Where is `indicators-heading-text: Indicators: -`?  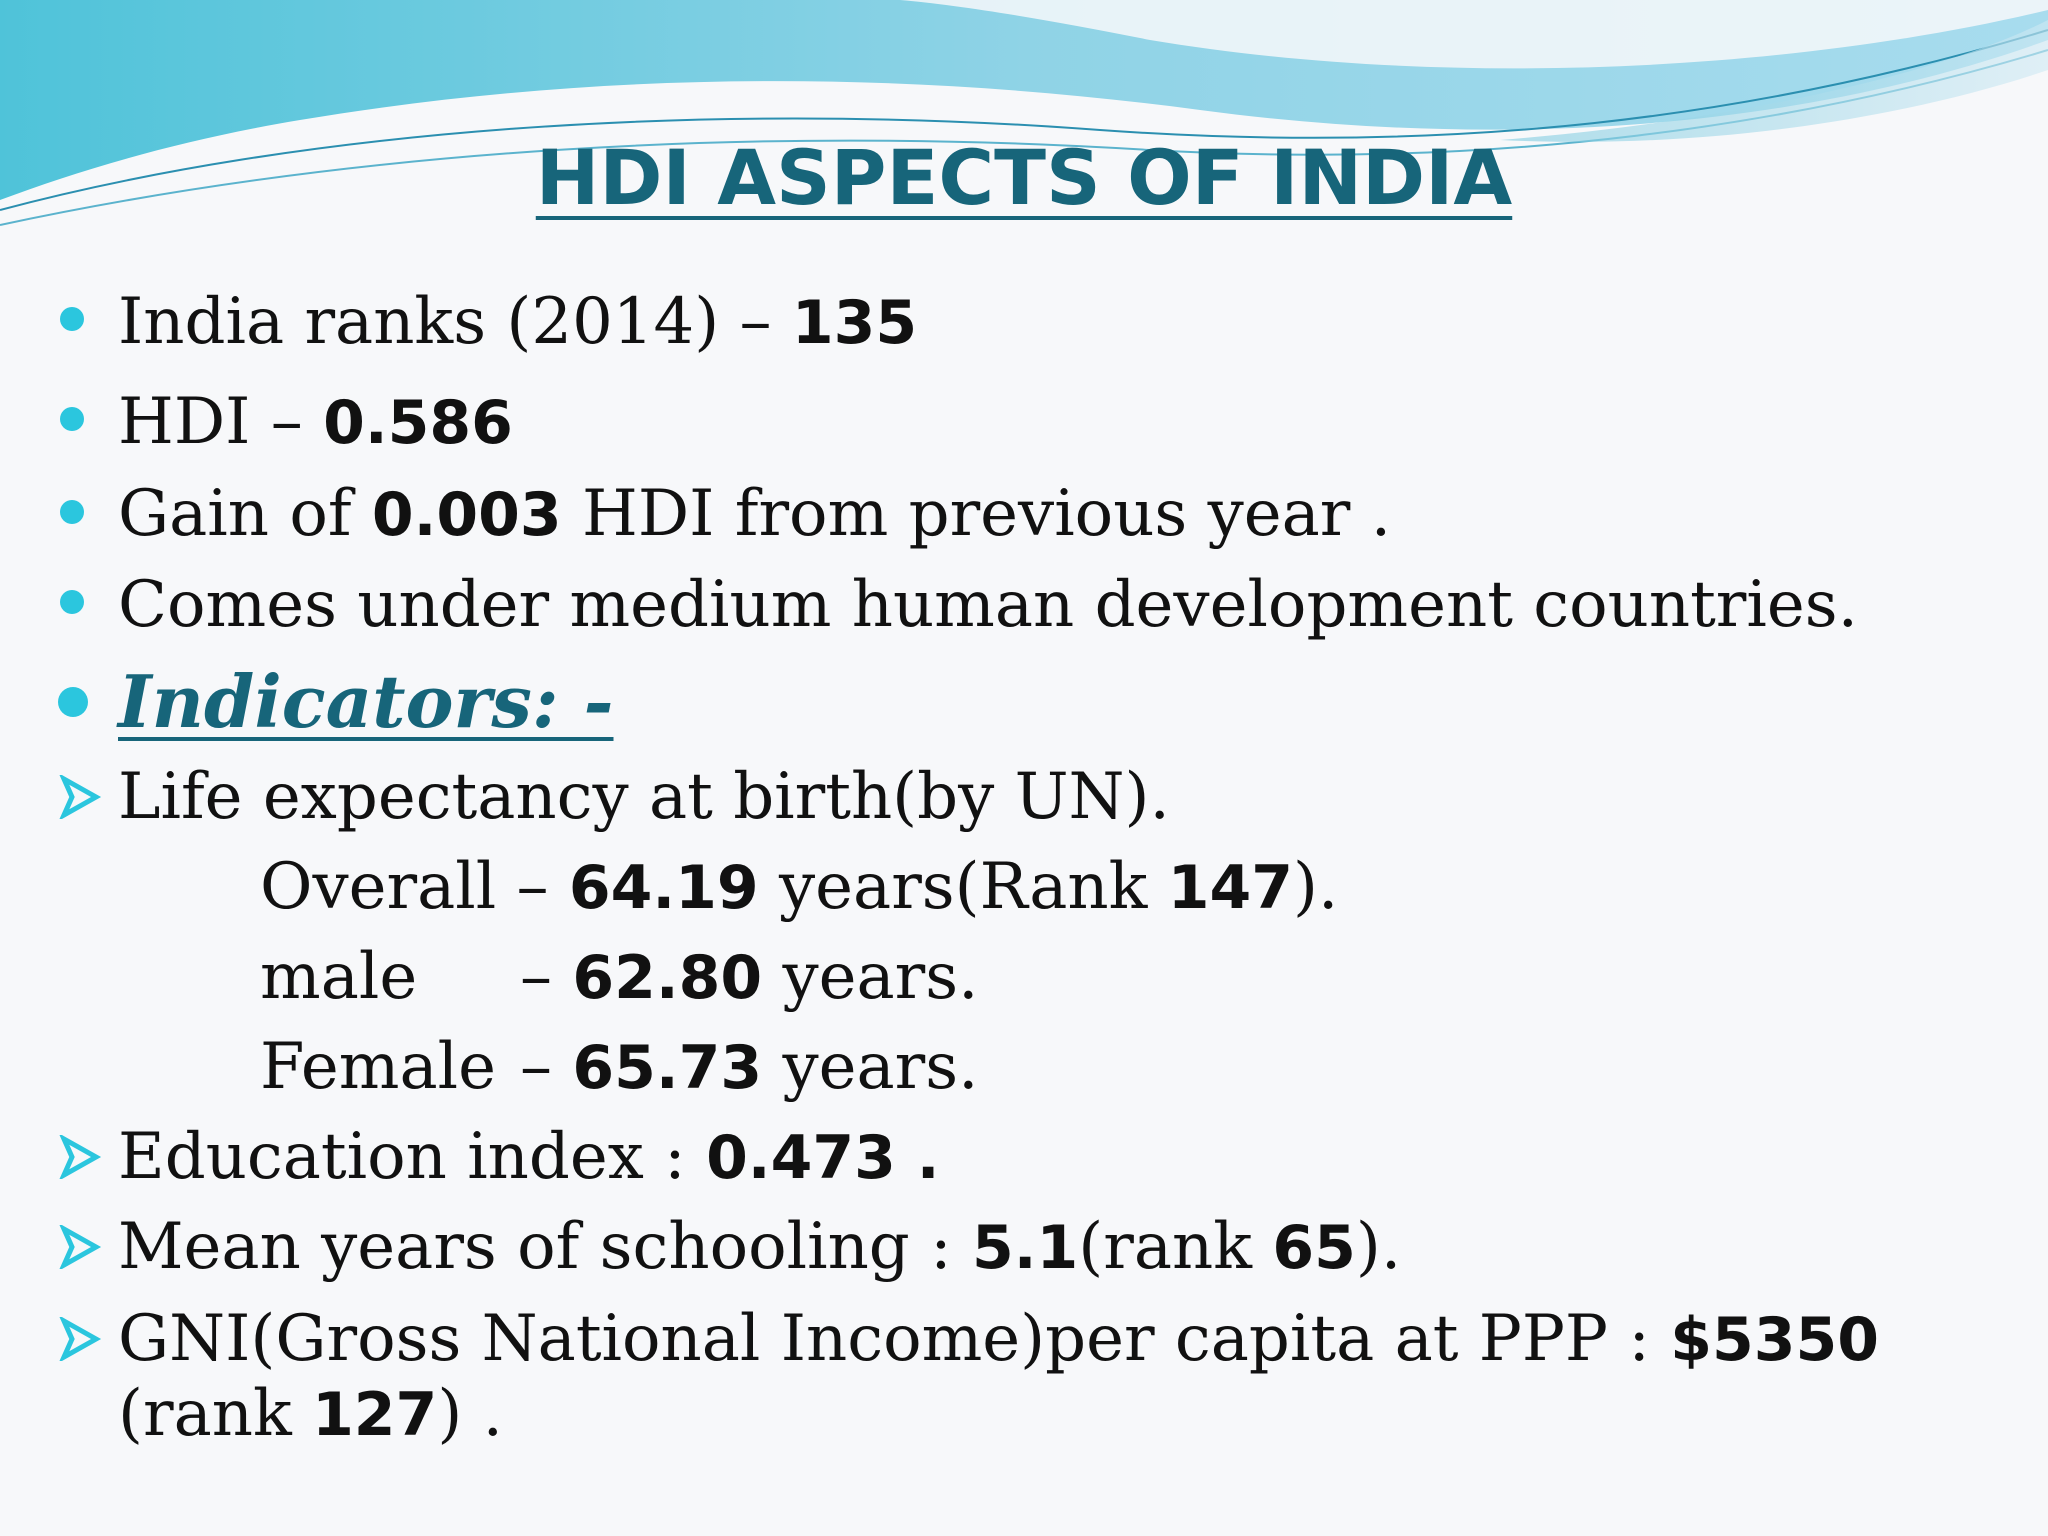
indicators-heading-text: Indicators: - is located at coordinates (366, 701).